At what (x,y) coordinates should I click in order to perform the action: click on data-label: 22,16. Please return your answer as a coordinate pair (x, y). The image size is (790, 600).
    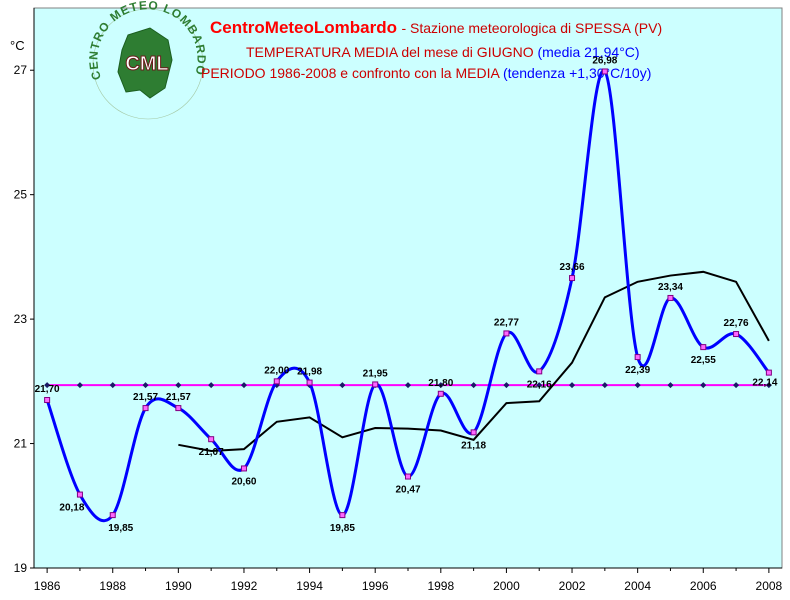
    Looking at the image, I should click on (539, 384).